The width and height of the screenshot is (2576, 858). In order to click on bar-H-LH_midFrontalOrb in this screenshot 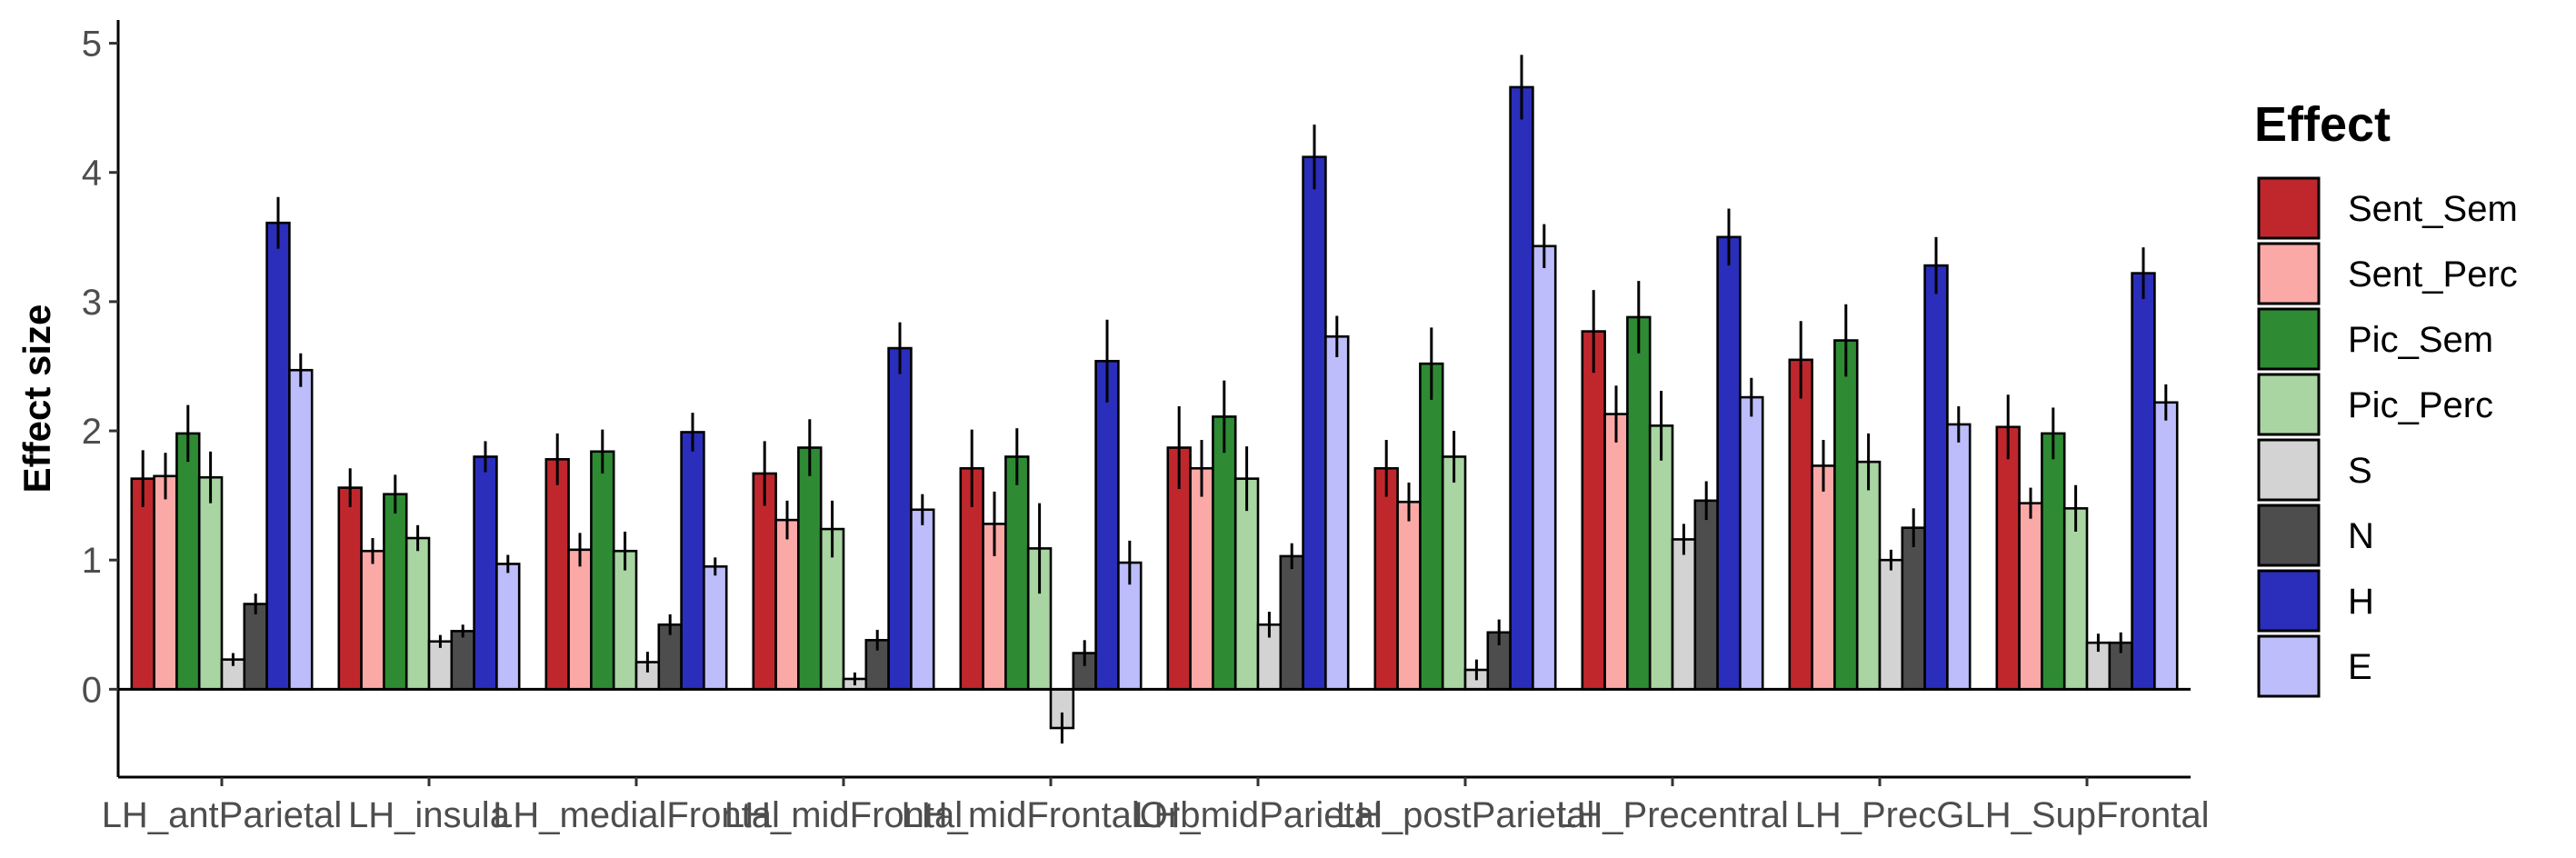, I will do `click(1107, 525)`.